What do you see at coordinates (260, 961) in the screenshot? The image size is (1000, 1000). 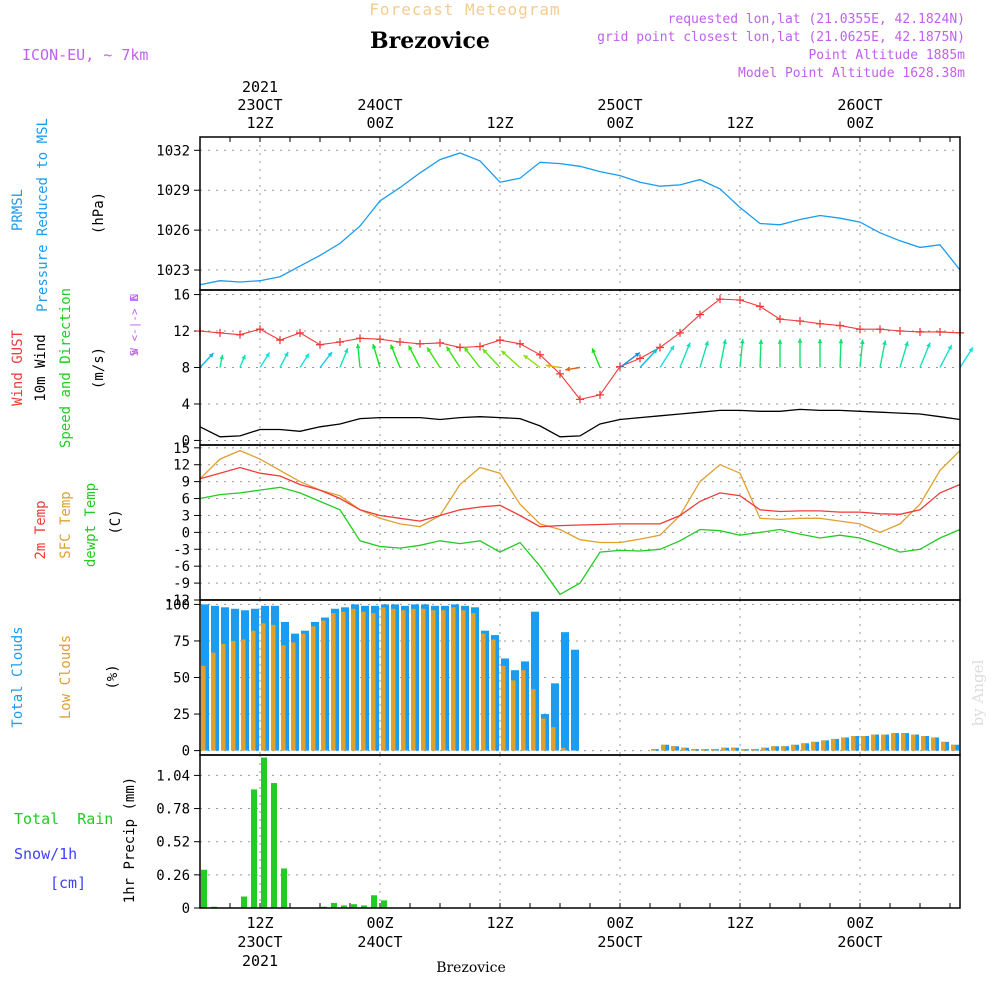 I see `bottom-year-label: 2021` at bounding box center [260, 961].